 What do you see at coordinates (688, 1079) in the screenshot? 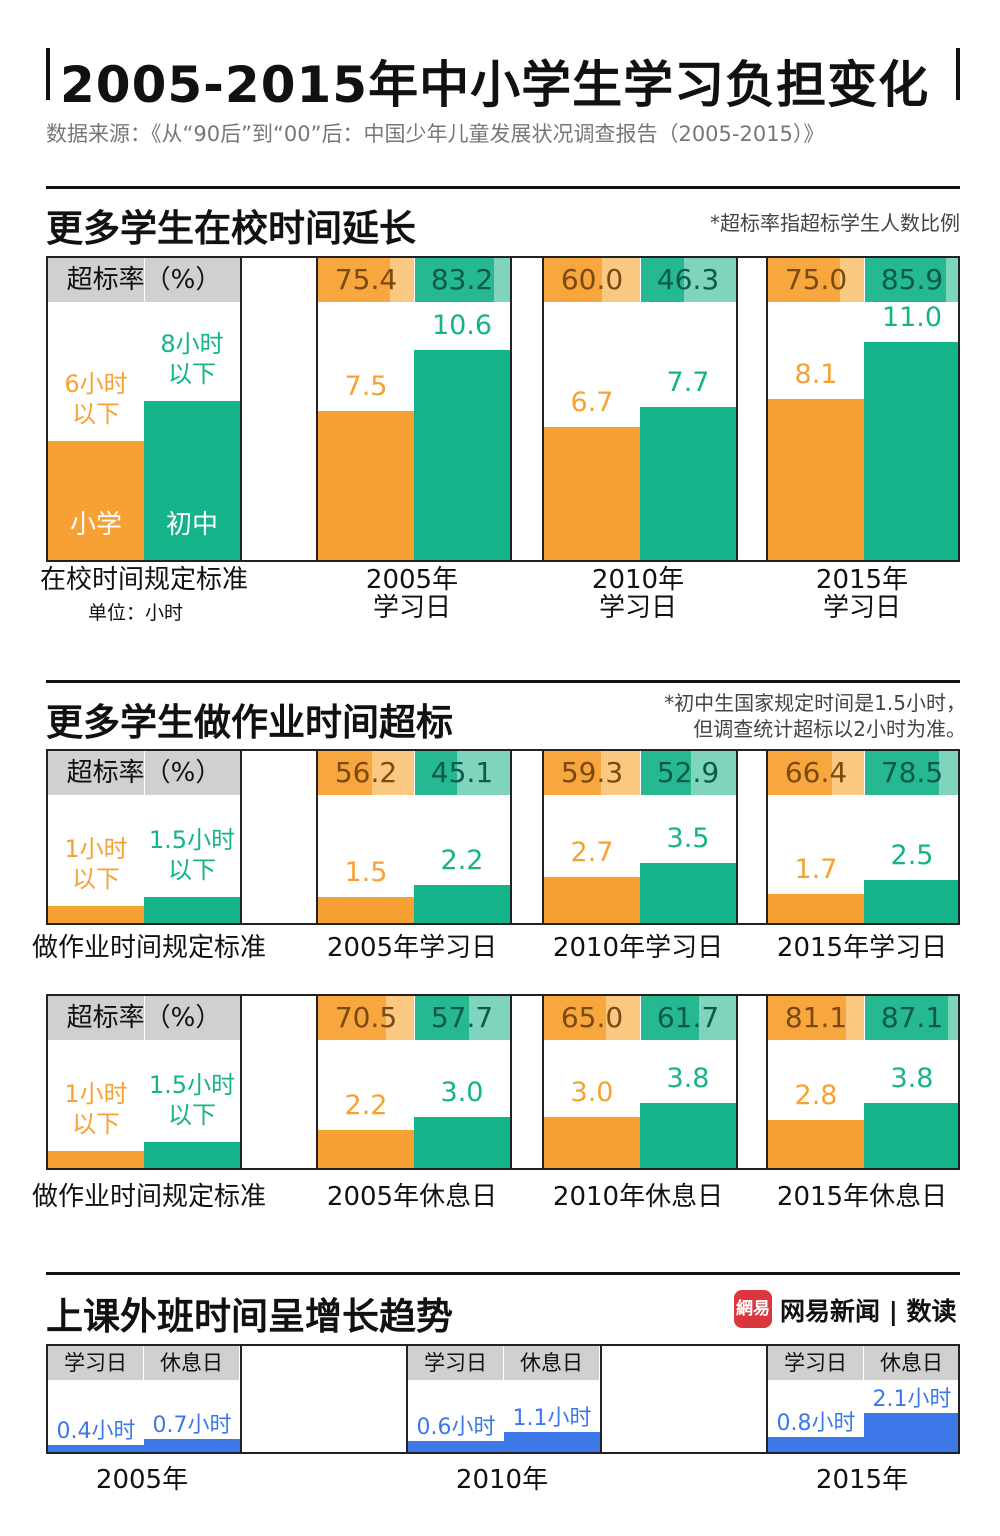
I see `value-label-1-1: 3.8` at bounding box center [688, 1079].